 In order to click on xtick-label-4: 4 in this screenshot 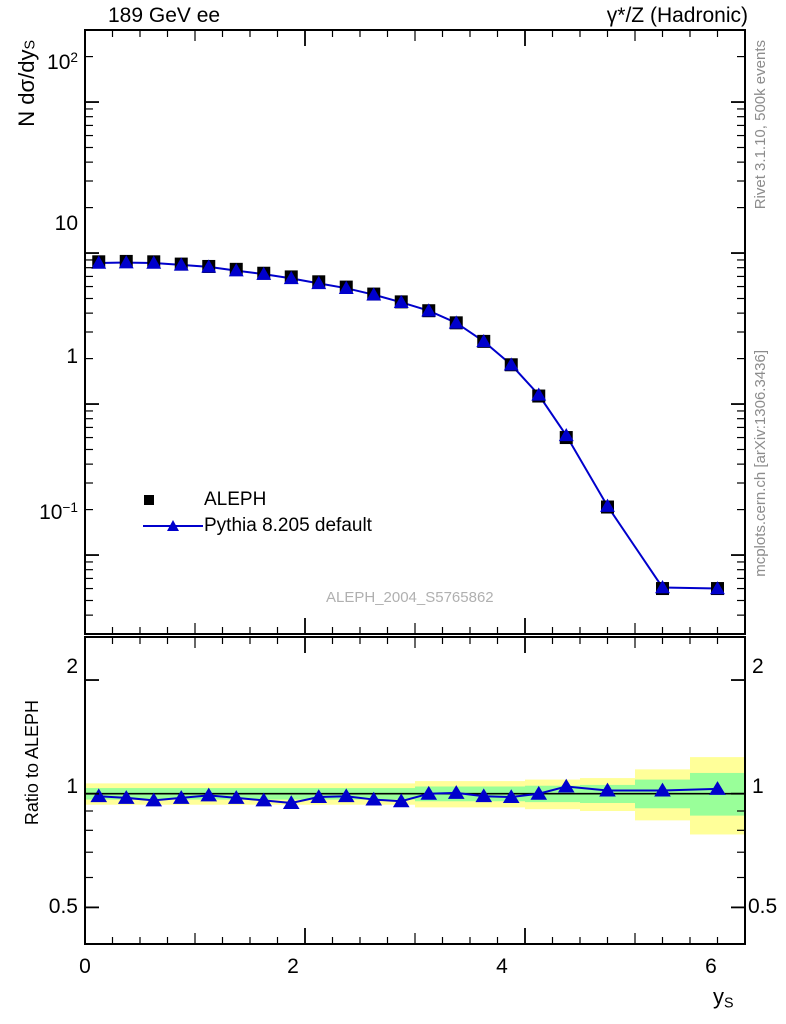, I will do `click(502, 966)`.